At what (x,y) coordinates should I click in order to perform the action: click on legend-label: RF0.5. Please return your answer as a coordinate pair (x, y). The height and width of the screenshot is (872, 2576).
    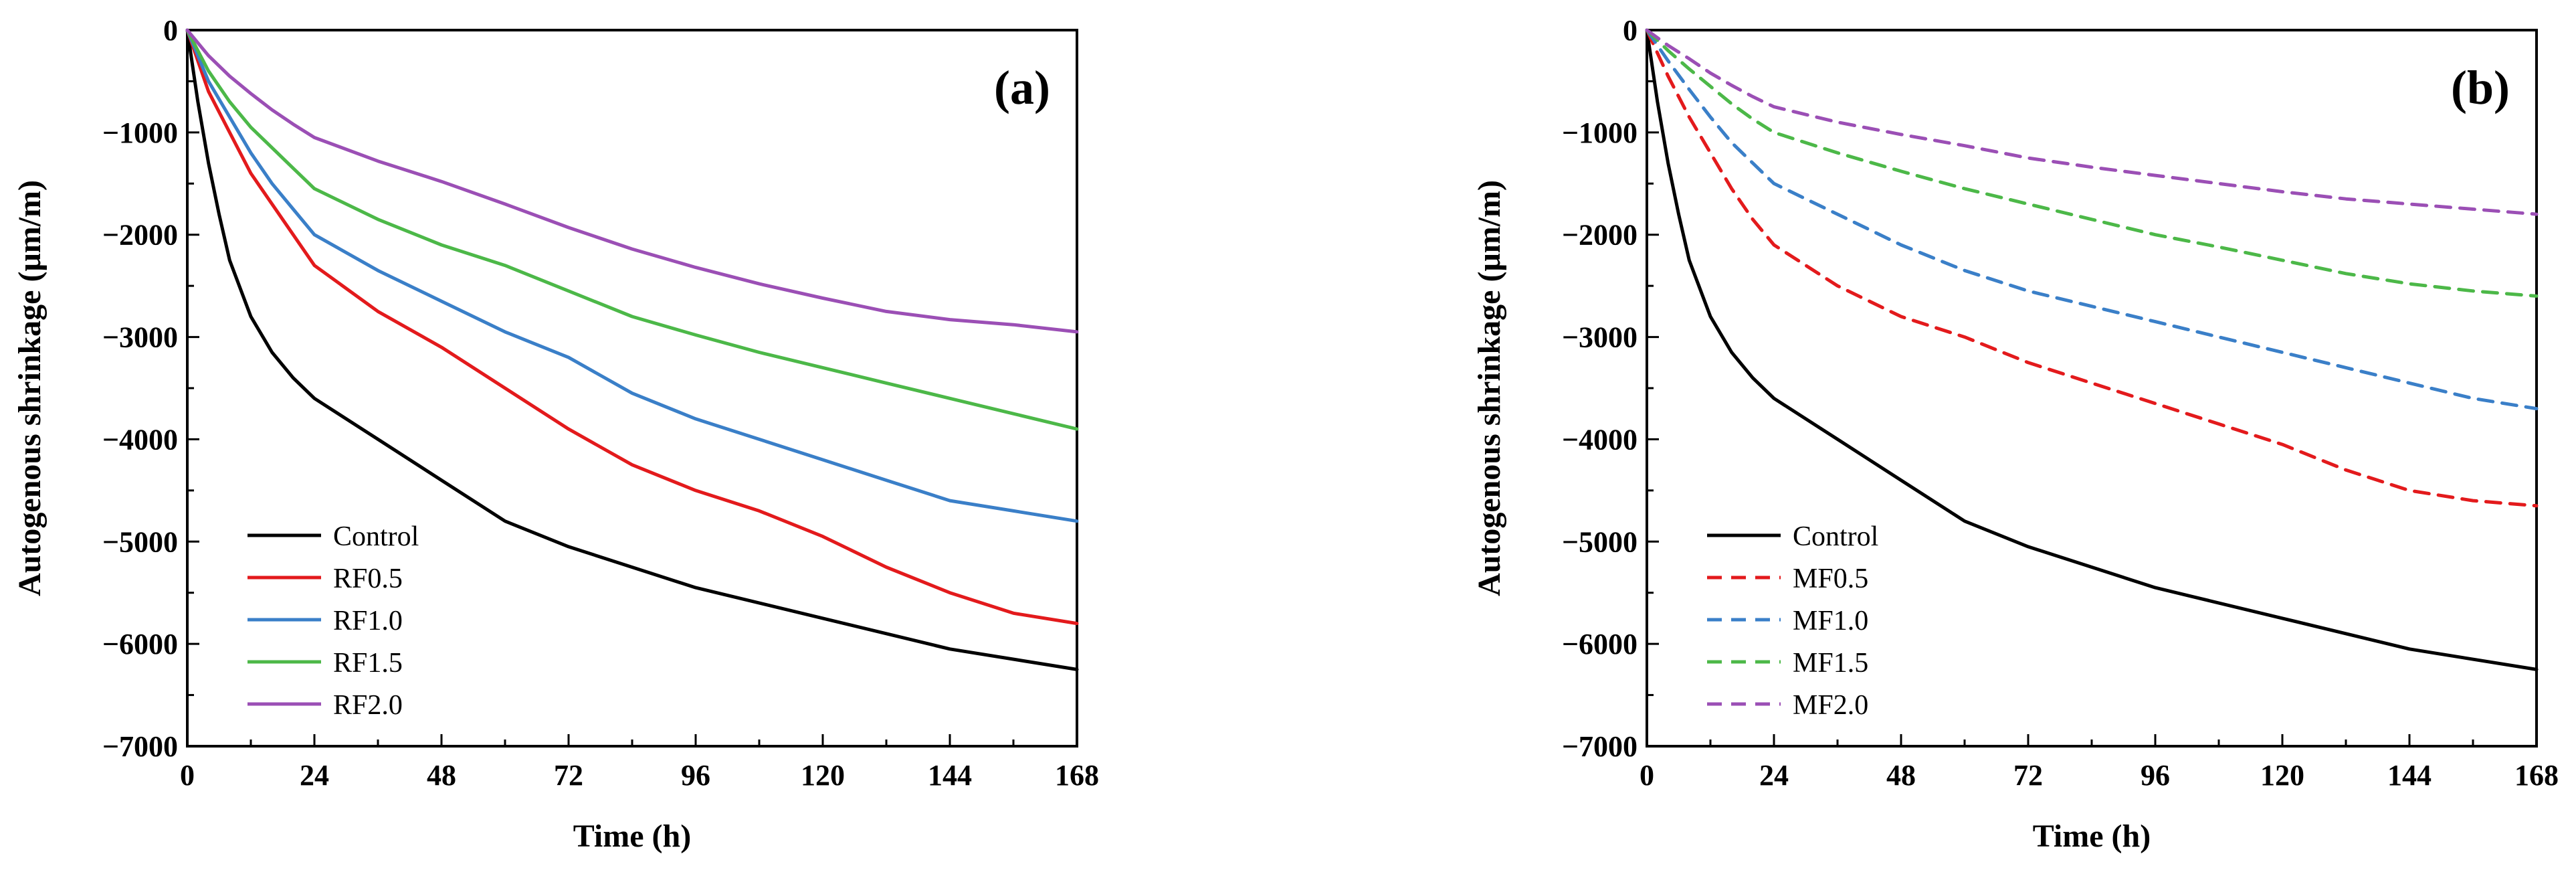
    Looking at the image, I should click on (368, 578).